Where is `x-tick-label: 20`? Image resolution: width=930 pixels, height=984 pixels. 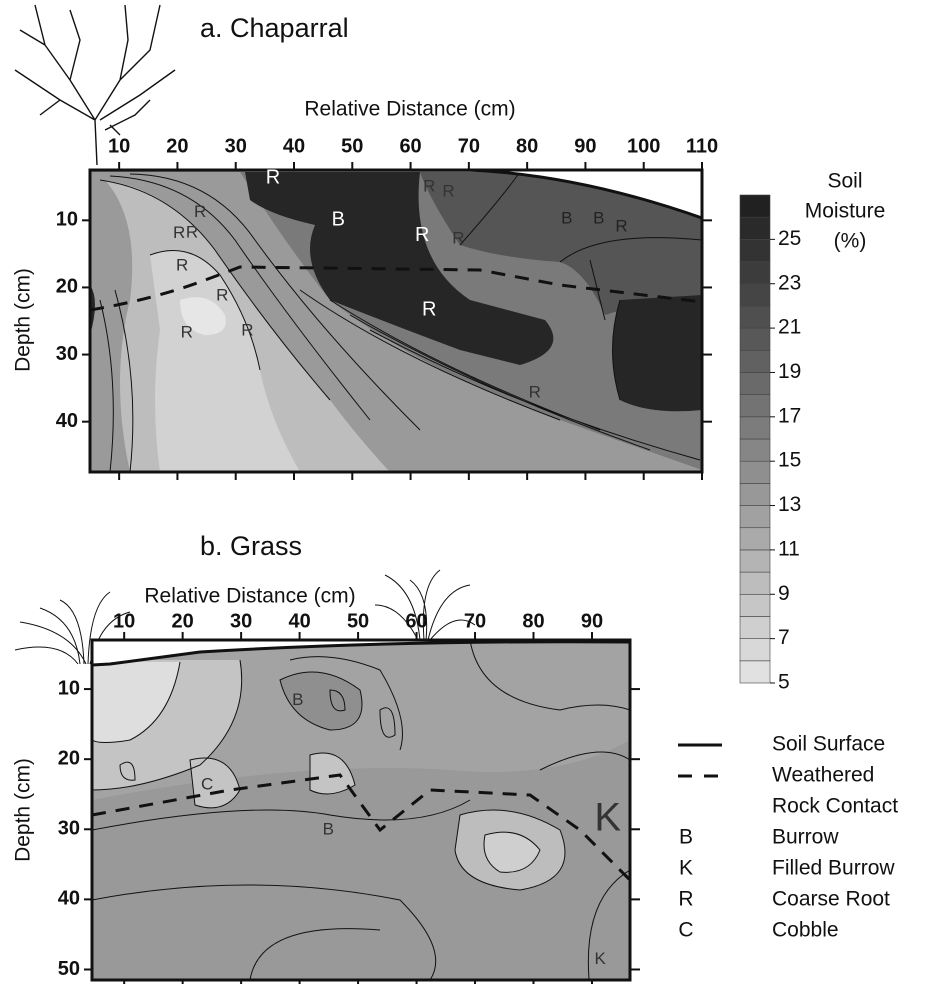 x-tick-label: 20 is located at coordinates (177, 146).